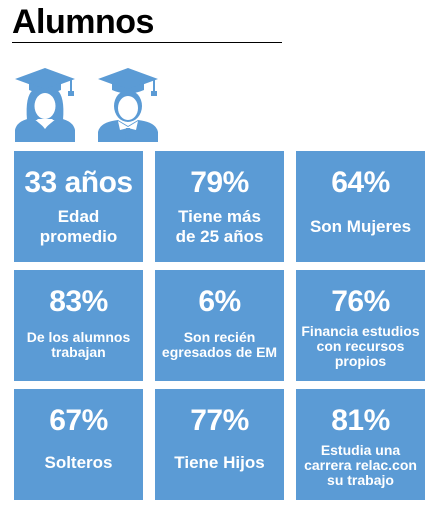  Describe the element at coordinates (219, 462) in the screenshot. I see `stat-label: Tiene Hijos` at that location.